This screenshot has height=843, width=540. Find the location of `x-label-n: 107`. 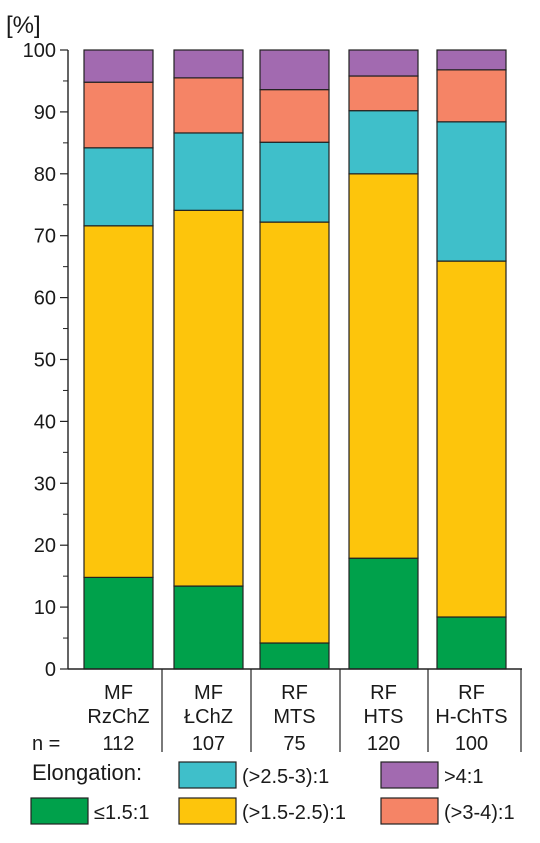

x-label-n: 107 is located at coordinates (208, 744).